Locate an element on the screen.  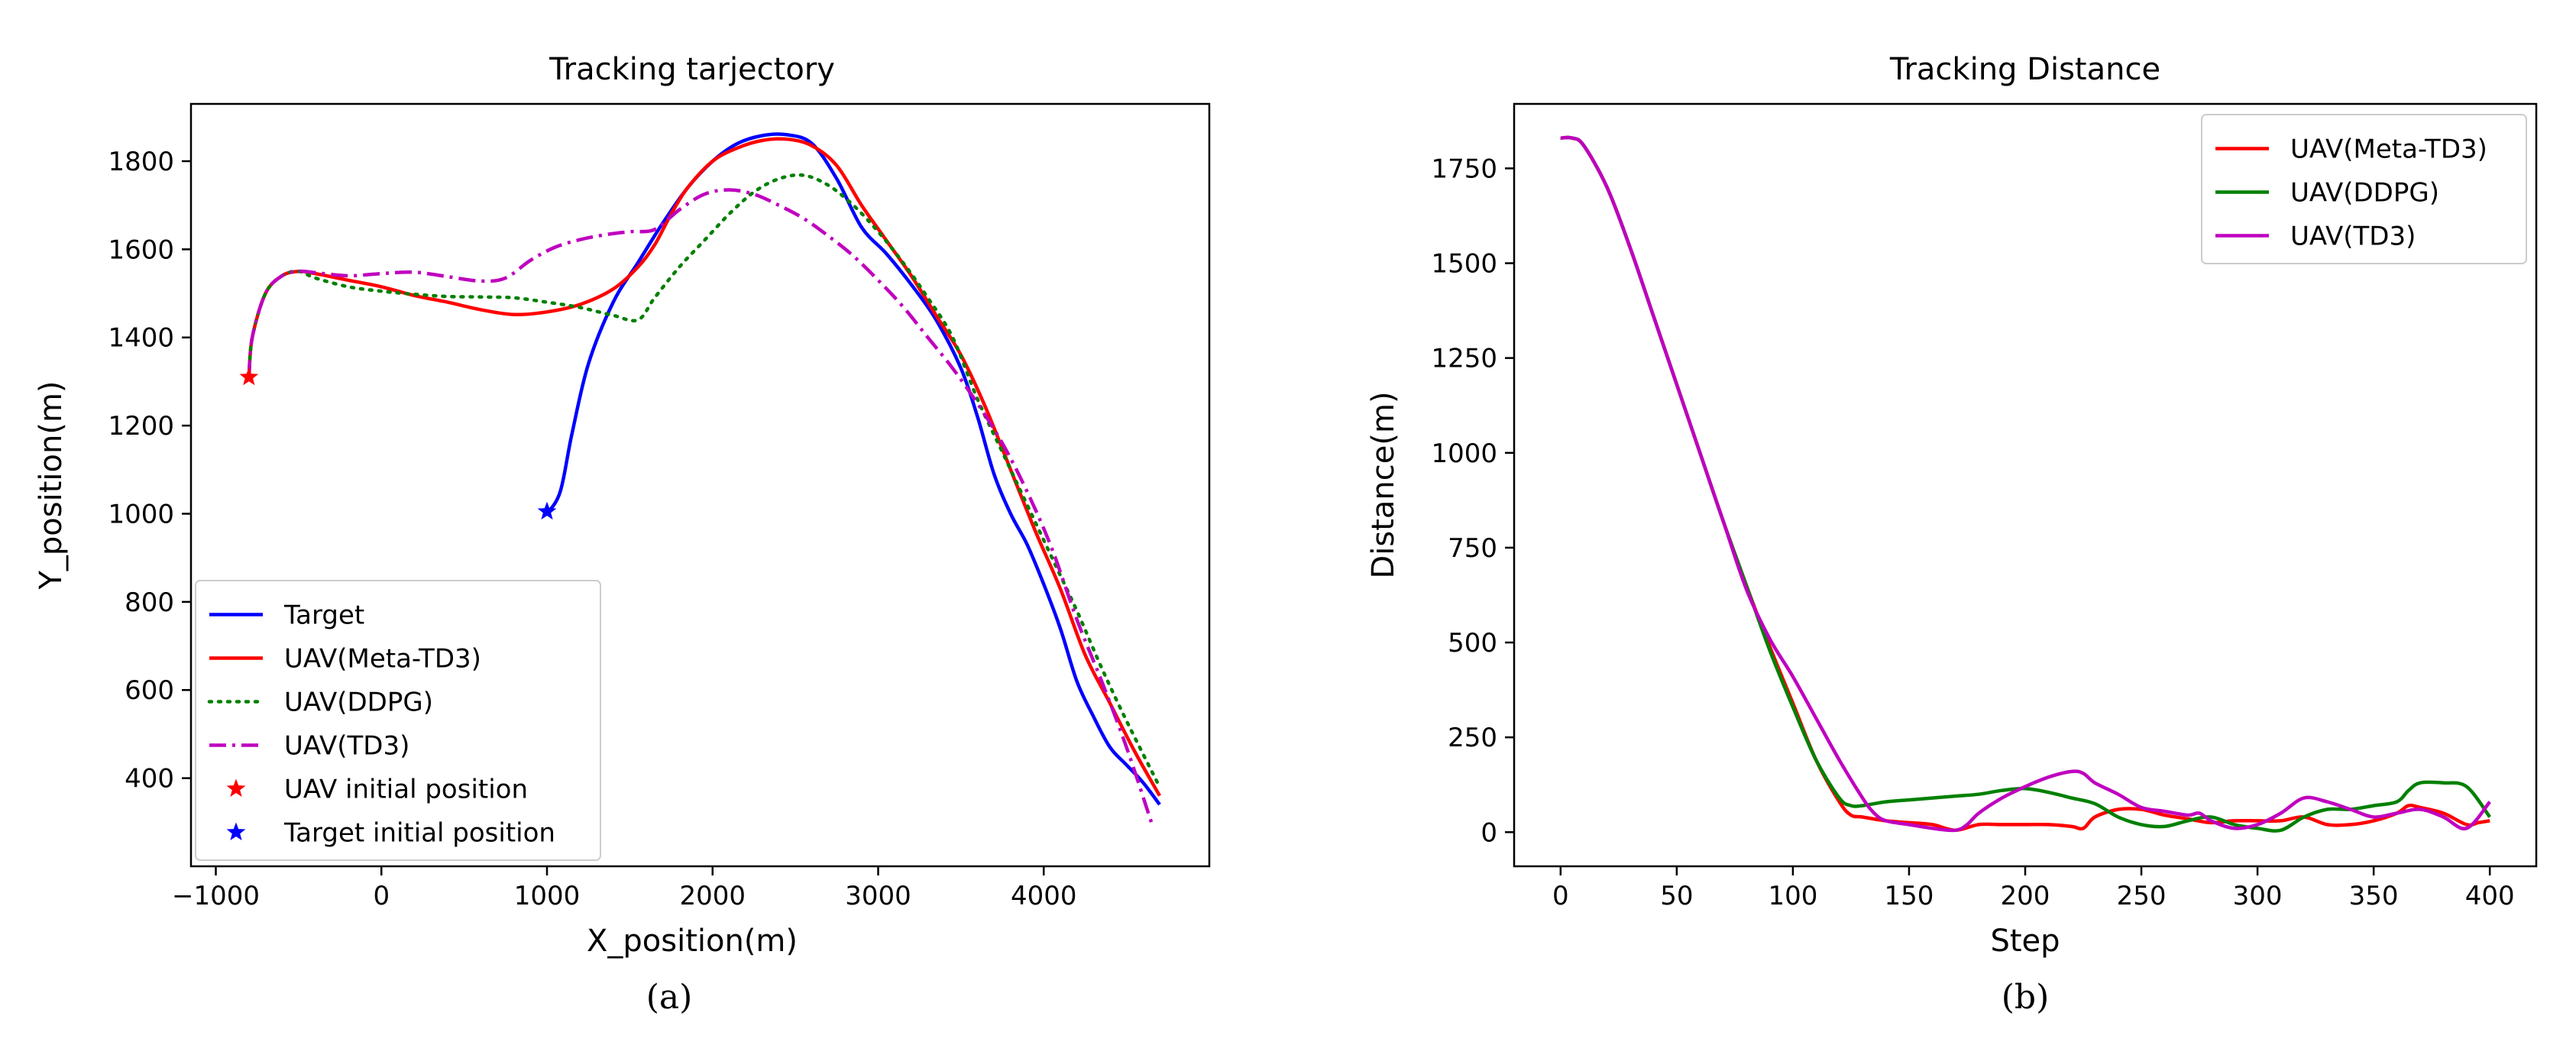
trajectory-x-tick-label: 3000 is located at coordinates (878, 896).